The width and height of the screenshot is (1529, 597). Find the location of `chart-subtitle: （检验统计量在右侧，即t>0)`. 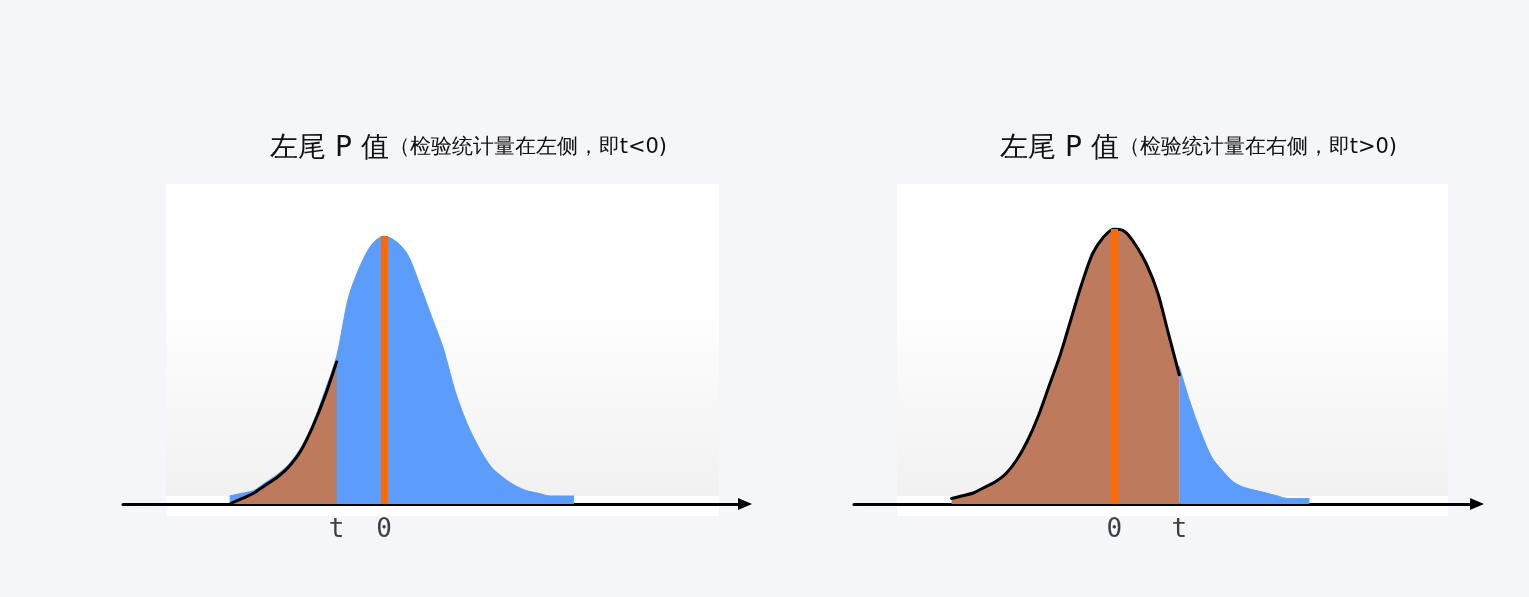

chart-subtitle: （检验统计量在右侧，即t>0) is located at coordinates (1258, 146).